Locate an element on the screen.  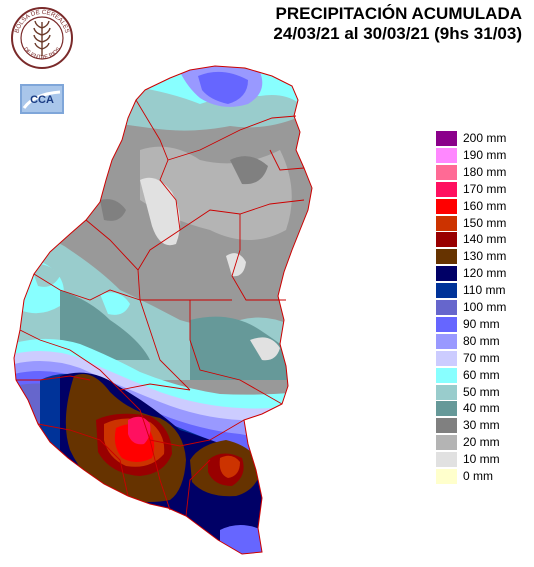
legend-label: 180 mm is located at coordinates (485, 171).